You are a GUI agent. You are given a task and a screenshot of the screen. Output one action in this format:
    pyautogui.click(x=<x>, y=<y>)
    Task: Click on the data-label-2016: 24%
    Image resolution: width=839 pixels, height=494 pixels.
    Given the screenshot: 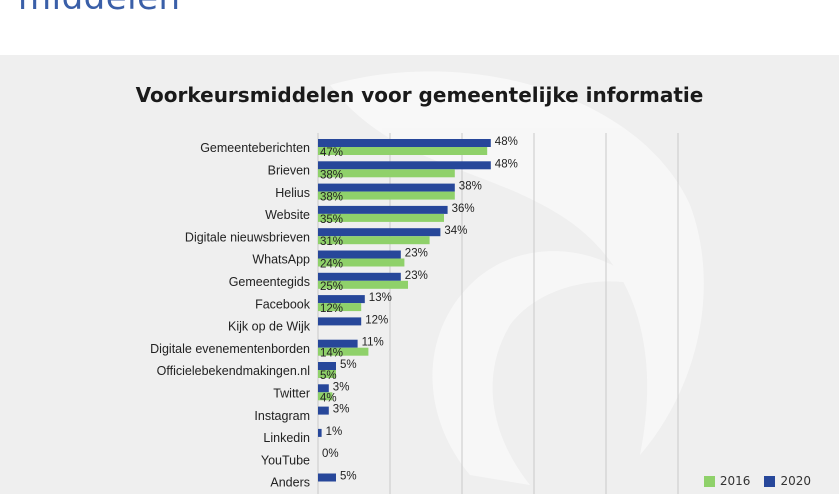 What is the action you would take?
    pyautogui.click(x=331, y=265)
    